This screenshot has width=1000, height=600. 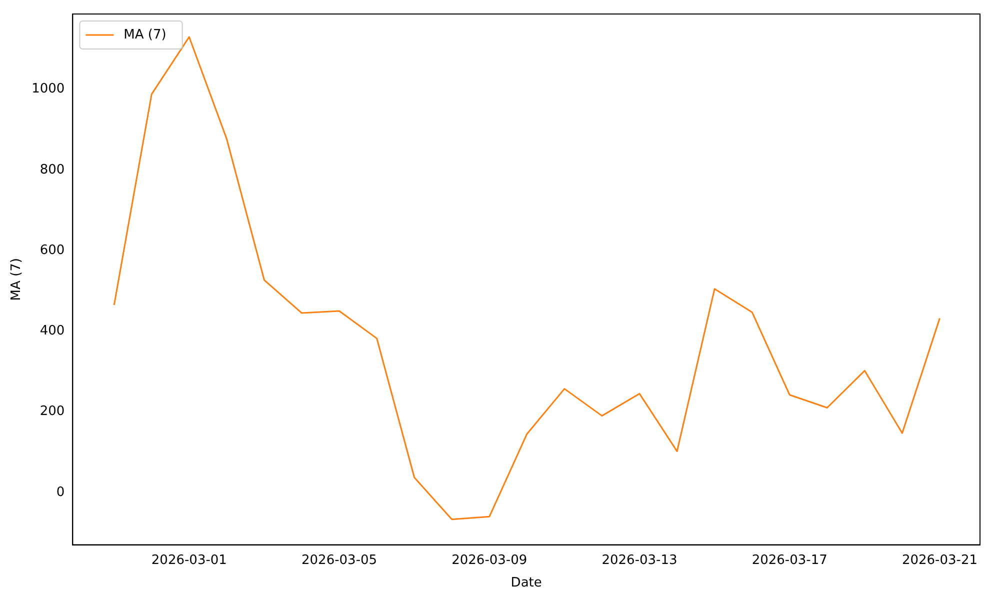 What do you see at coordinates (52, 170) in the screenshot?
I see `y-tick-label: 800` at bounding box center [52, 170].